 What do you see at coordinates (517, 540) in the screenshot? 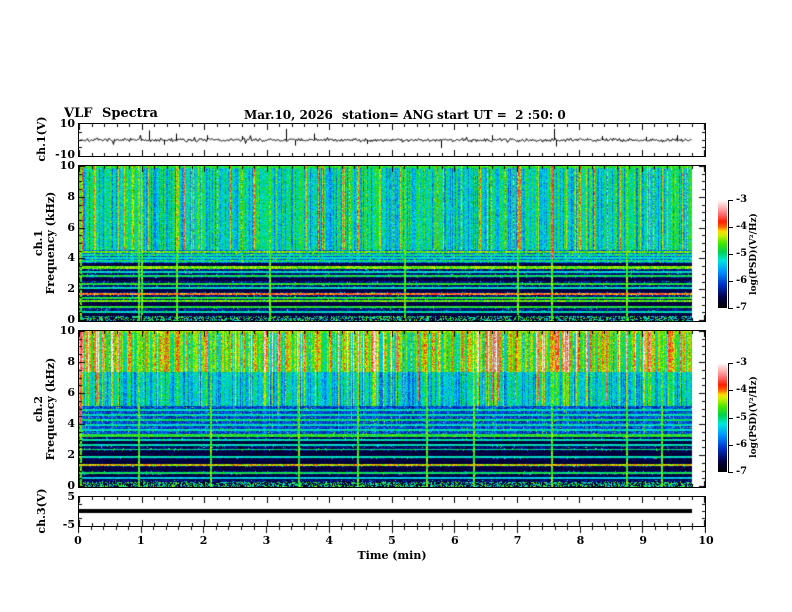
I see `time-tick-label: 7` at bounding box center [517, 540].